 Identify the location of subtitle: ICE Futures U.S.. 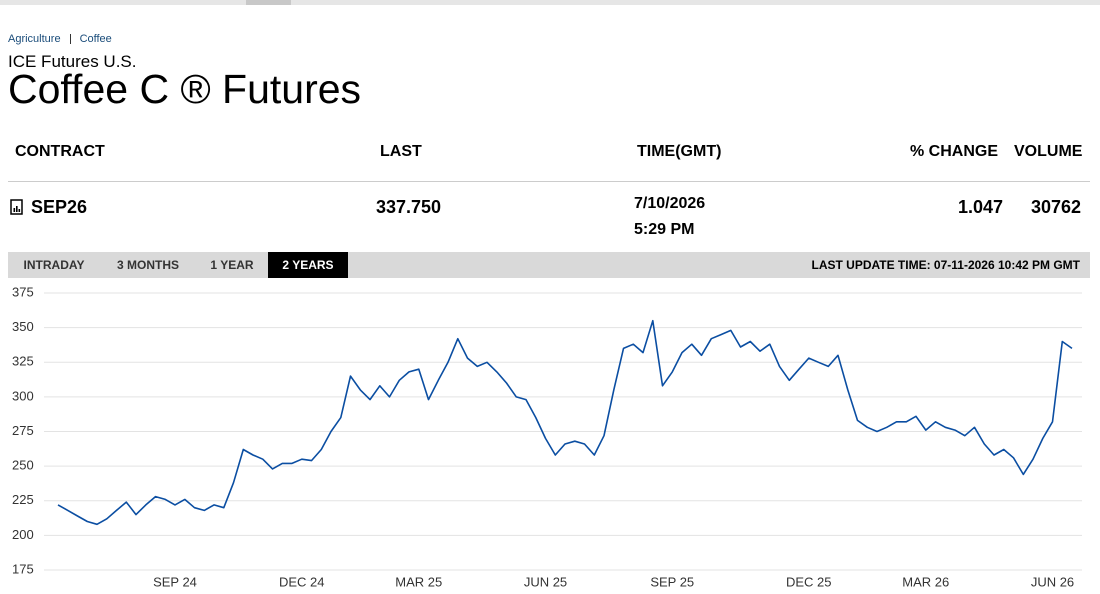
(72, 61).